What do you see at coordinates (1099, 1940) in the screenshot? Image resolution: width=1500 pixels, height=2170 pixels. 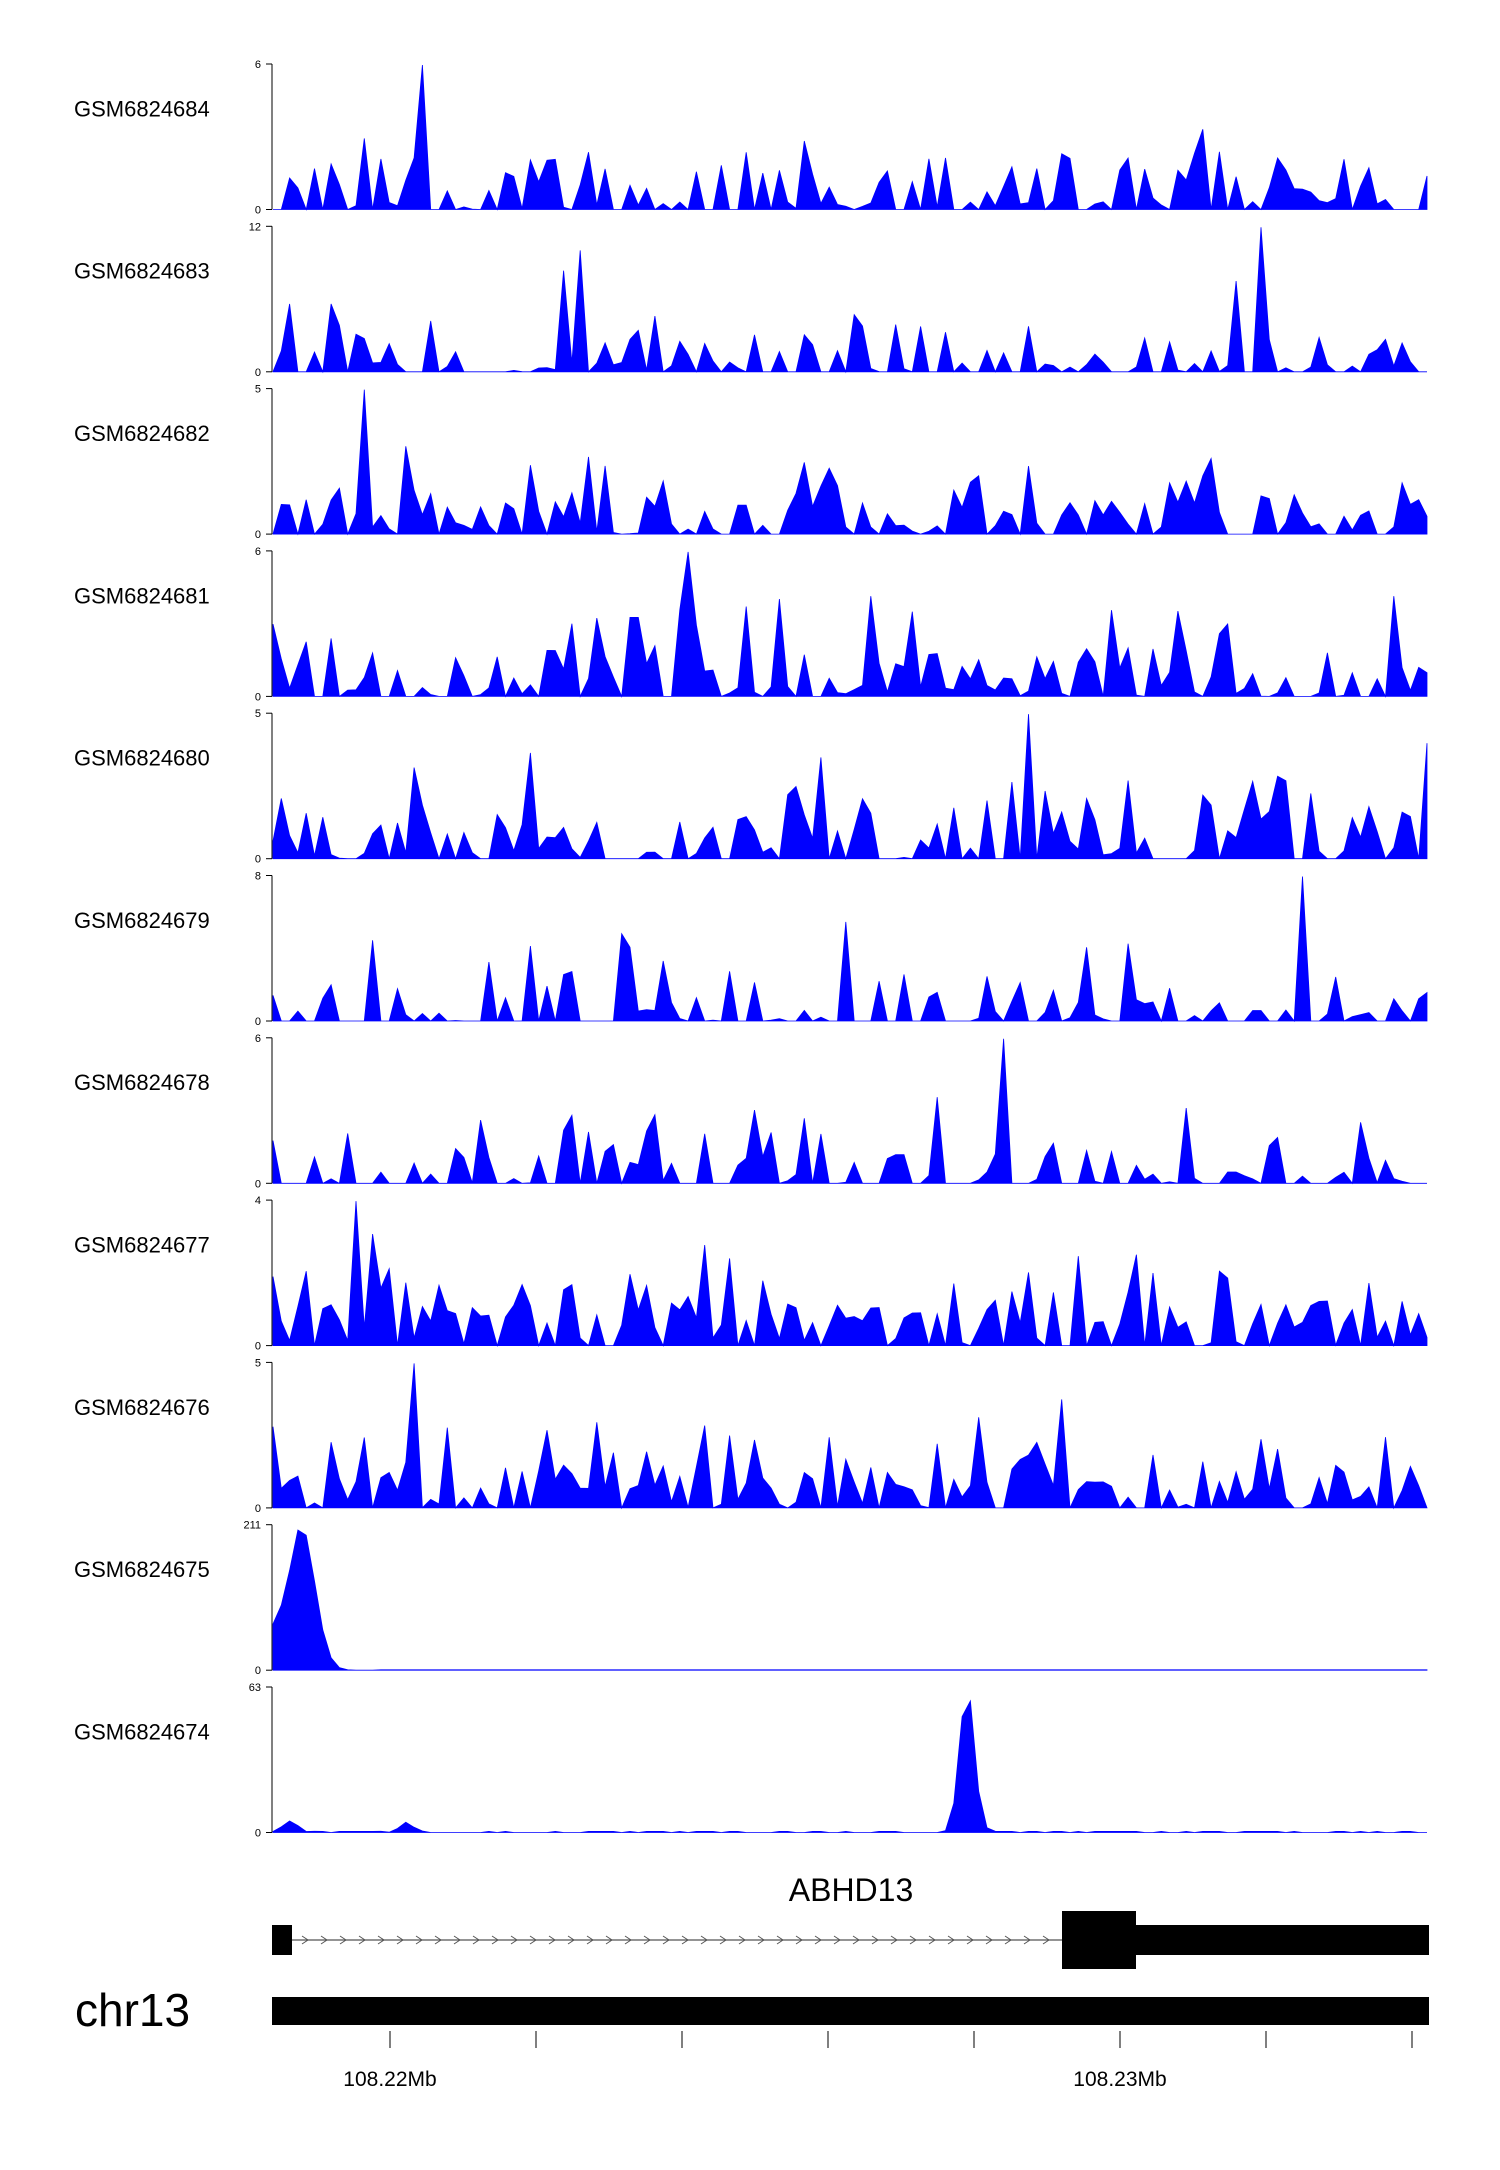 I see `gene-coding-exon` at bounding box center [1099, 1940].